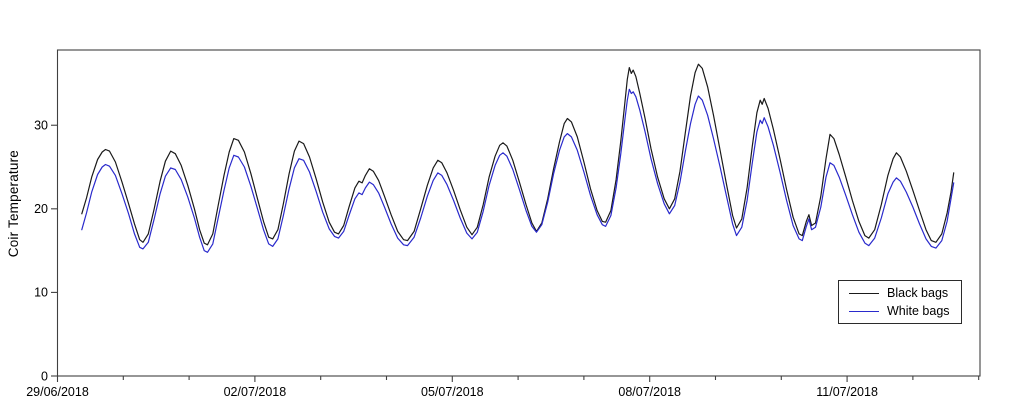 This screenshot has width=1024, height=418. What do you see at coordinates (918, 293) in the screenshot?
I see `legend-label-black-bags: Black bags` at bounding box center [918, 293].